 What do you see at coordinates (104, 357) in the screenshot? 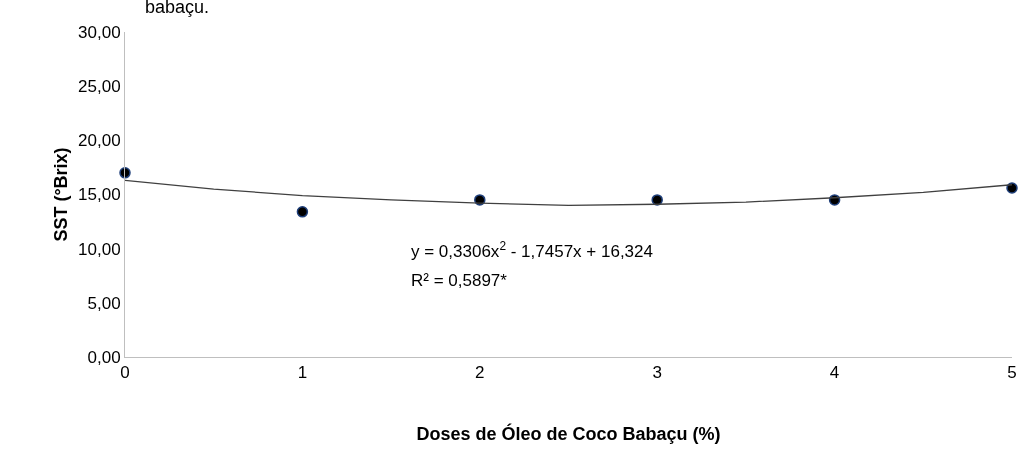
I see `y-tick-label: 0,00` at bounding box center [104, 357].